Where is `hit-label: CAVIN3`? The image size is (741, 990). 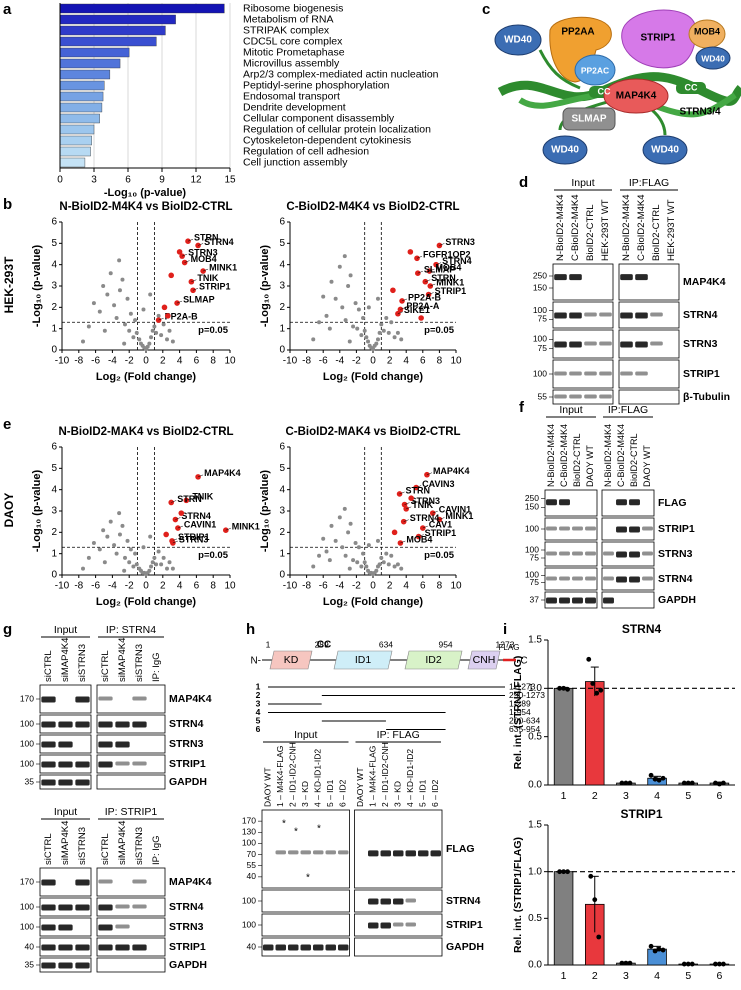 hit-label: CAVIN3 is located at coordinates (438, 484).